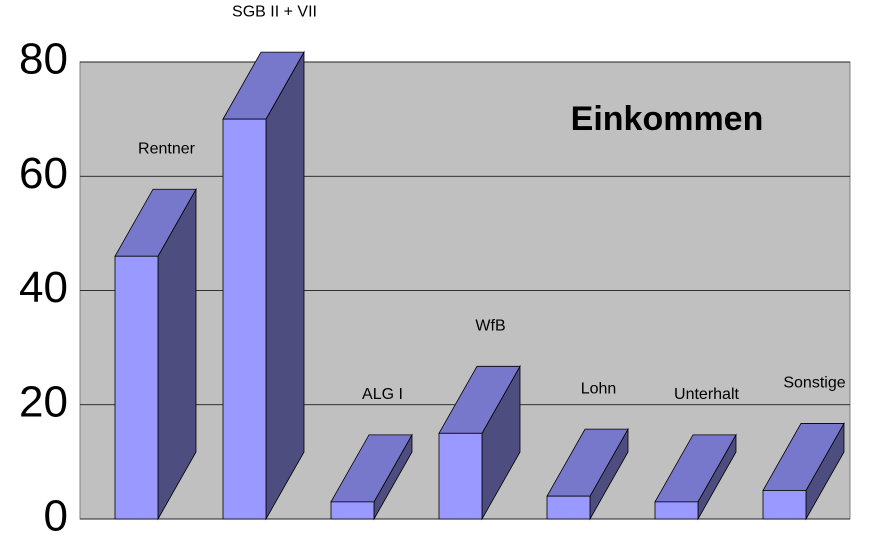 This screenshot has height=541, width=877. What do you see at coordinates (490, 326) in the screenshot?
I see `category-label: WfB` at bounding box center [490, 326].